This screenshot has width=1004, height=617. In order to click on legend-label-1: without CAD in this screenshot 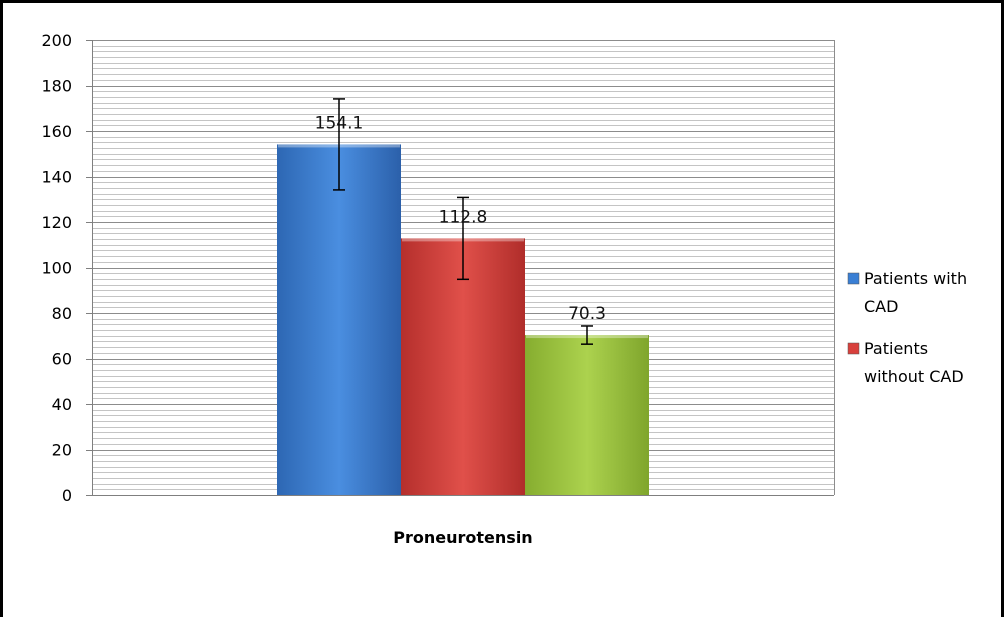, I will do `click(914, 376)`.